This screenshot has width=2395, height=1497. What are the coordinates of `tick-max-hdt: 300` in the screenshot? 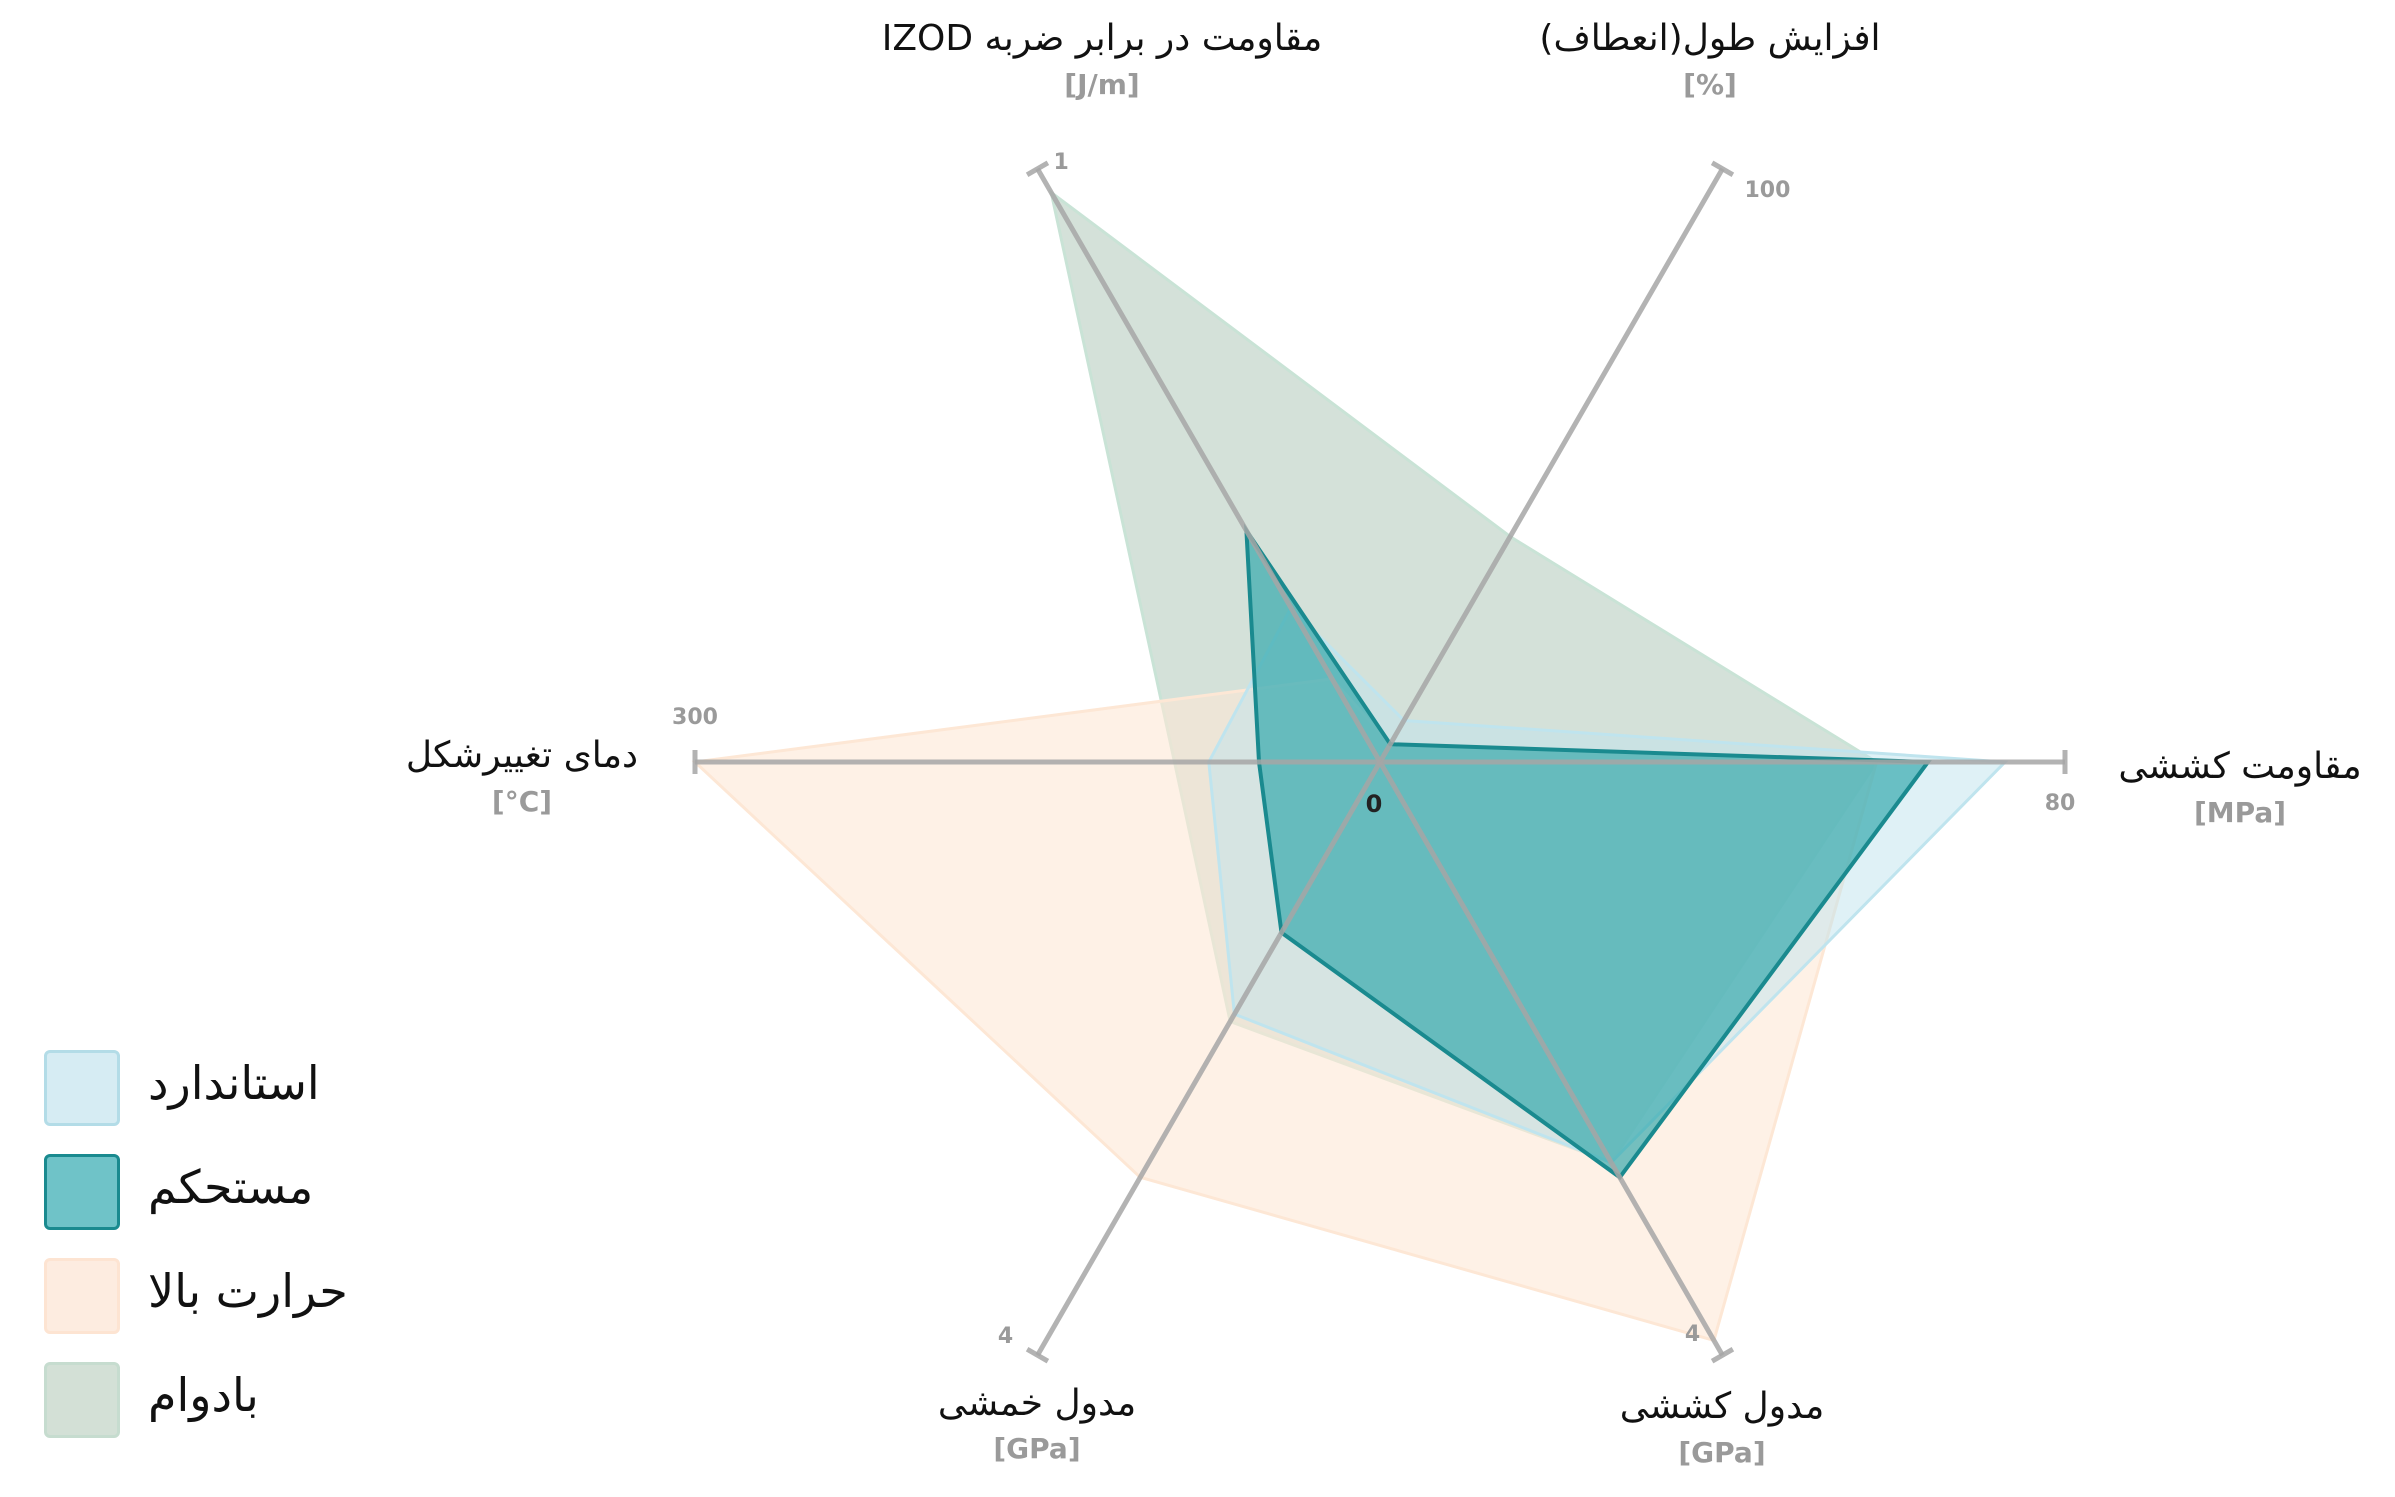 It's located at (695, 717).